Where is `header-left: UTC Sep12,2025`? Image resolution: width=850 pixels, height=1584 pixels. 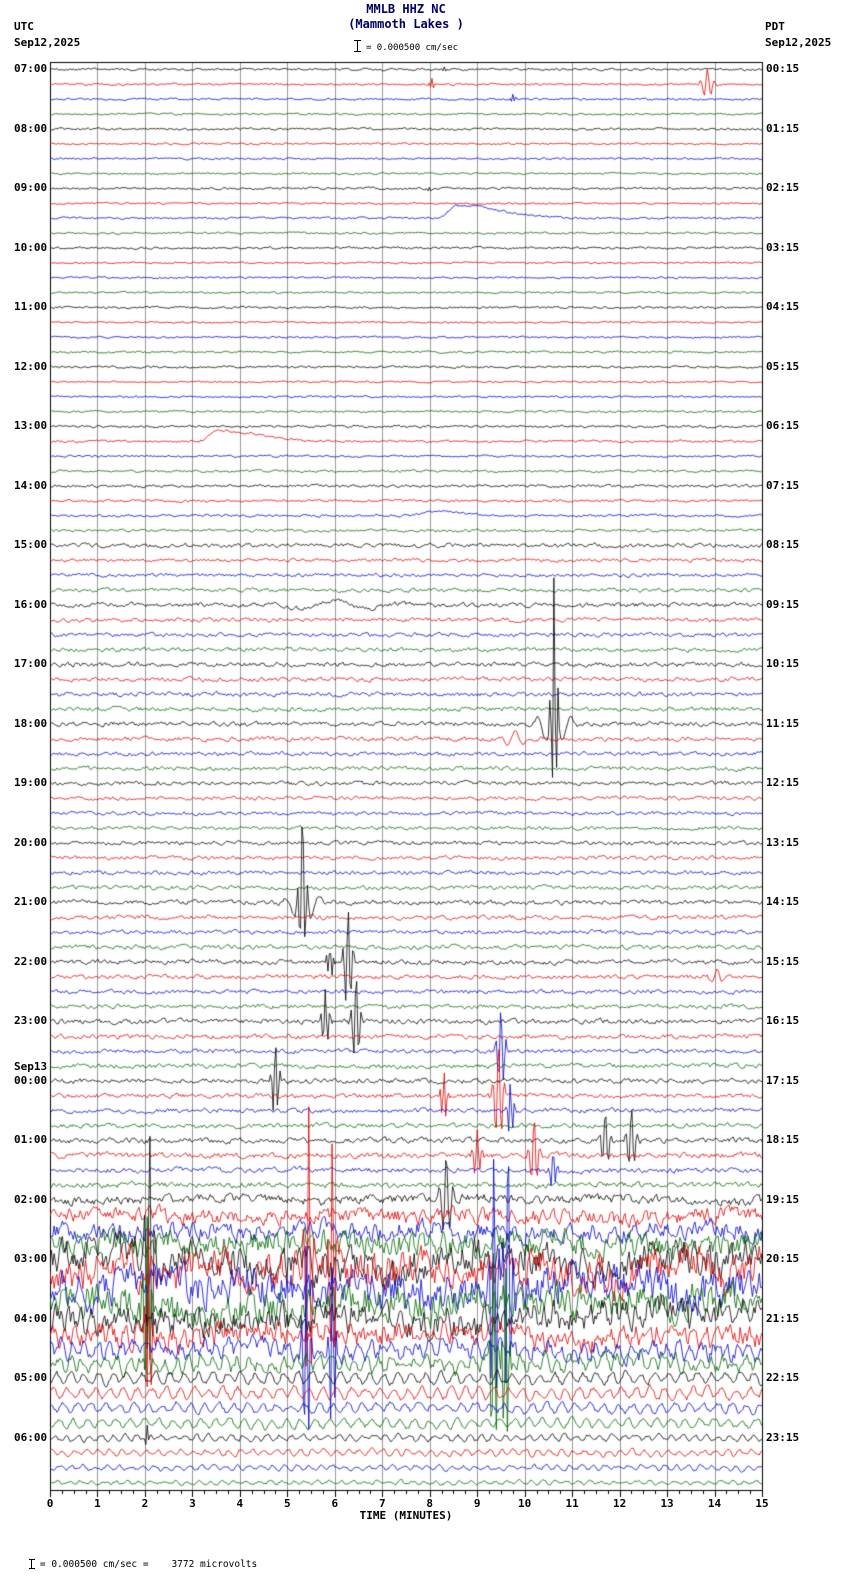 header-left: UTC Sep12,2025 is located at coordinates (47, 35).